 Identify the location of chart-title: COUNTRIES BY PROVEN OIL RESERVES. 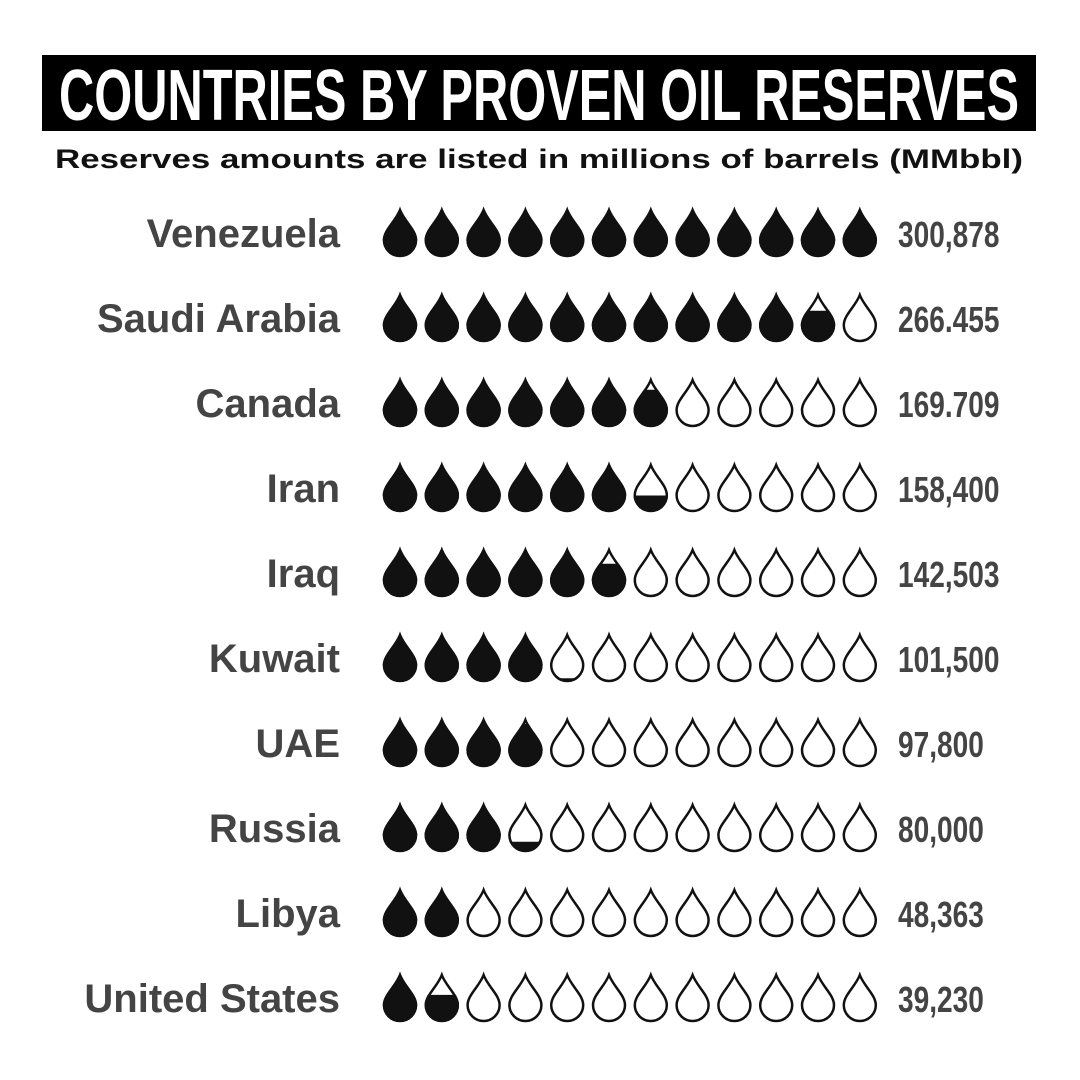
(539, 96).